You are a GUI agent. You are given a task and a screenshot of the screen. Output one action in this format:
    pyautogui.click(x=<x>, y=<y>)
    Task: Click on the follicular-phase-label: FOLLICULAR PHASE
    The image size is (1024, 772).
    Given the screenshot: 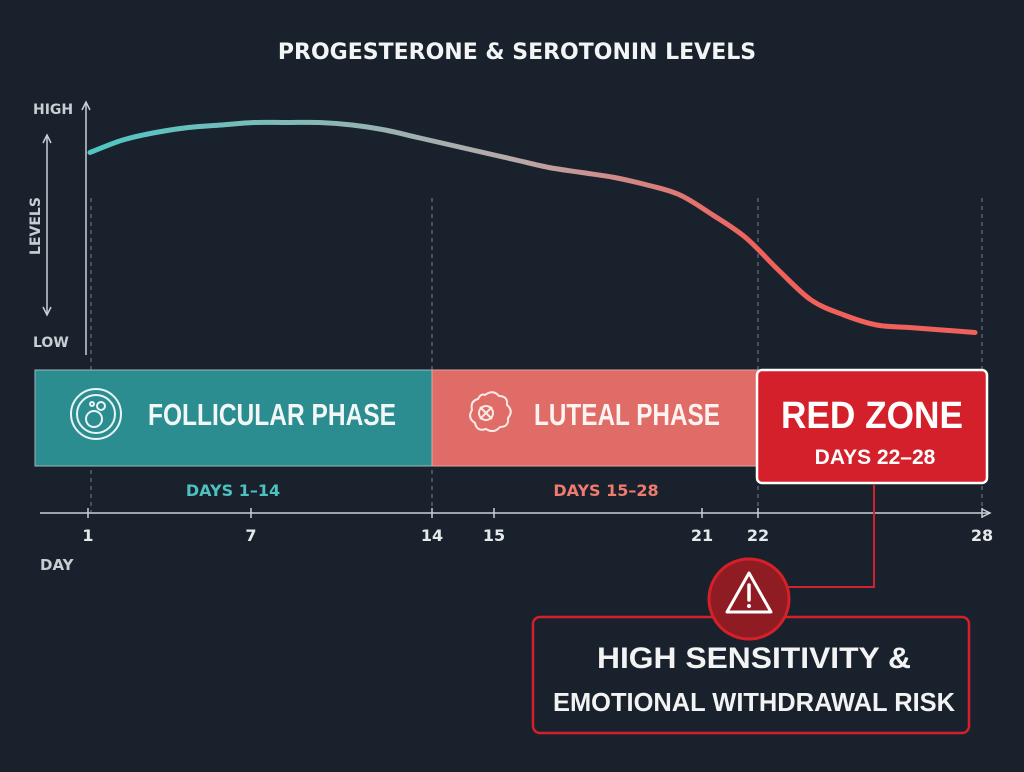 What is the action you would take?
    pyautogui.click(x=272, y=414)
    